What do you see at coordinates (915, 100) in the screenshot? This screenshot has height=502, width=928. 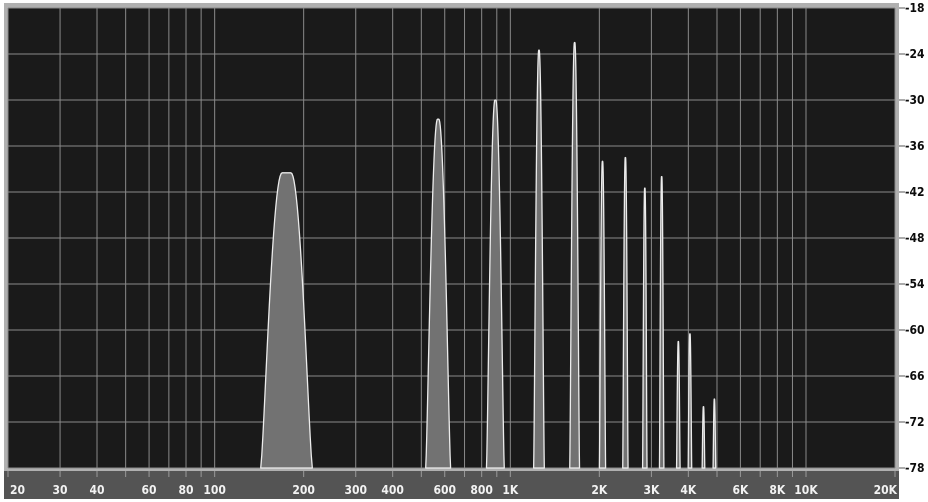 I see `y-tick-label: -30` at bounding box center [915, 100].